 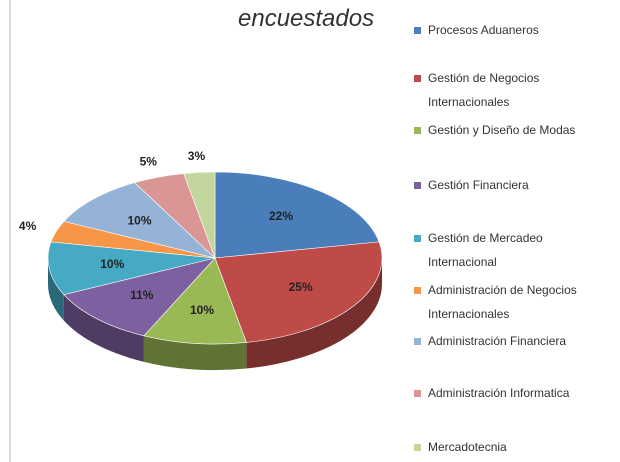 What do you see at coordinates (484, 90) in the screenshot?
I see `legend-label: Gestión de Negocios Internacionales` at bounding box center [484, 90].